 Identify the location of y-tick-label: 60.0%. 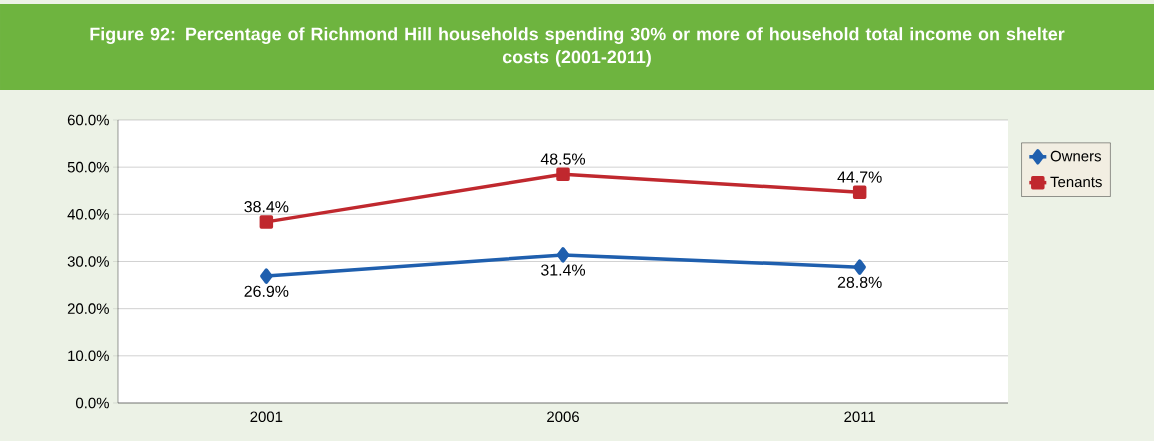
(88, 120).